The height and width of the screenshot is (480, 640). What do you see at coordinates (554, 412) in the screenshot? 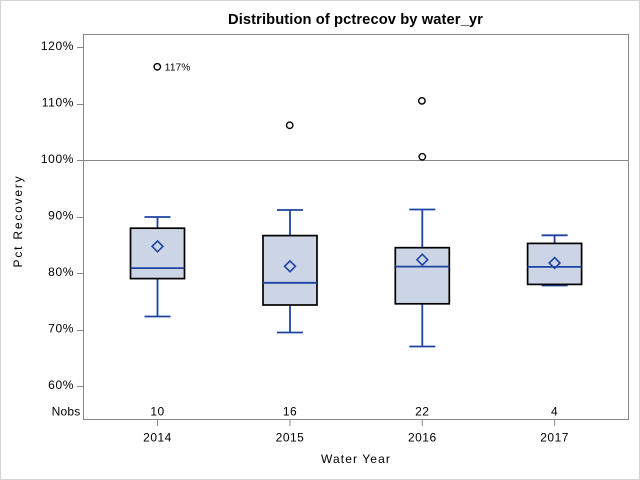
I see `svg-text: 4` at bounding box center [554, 412].